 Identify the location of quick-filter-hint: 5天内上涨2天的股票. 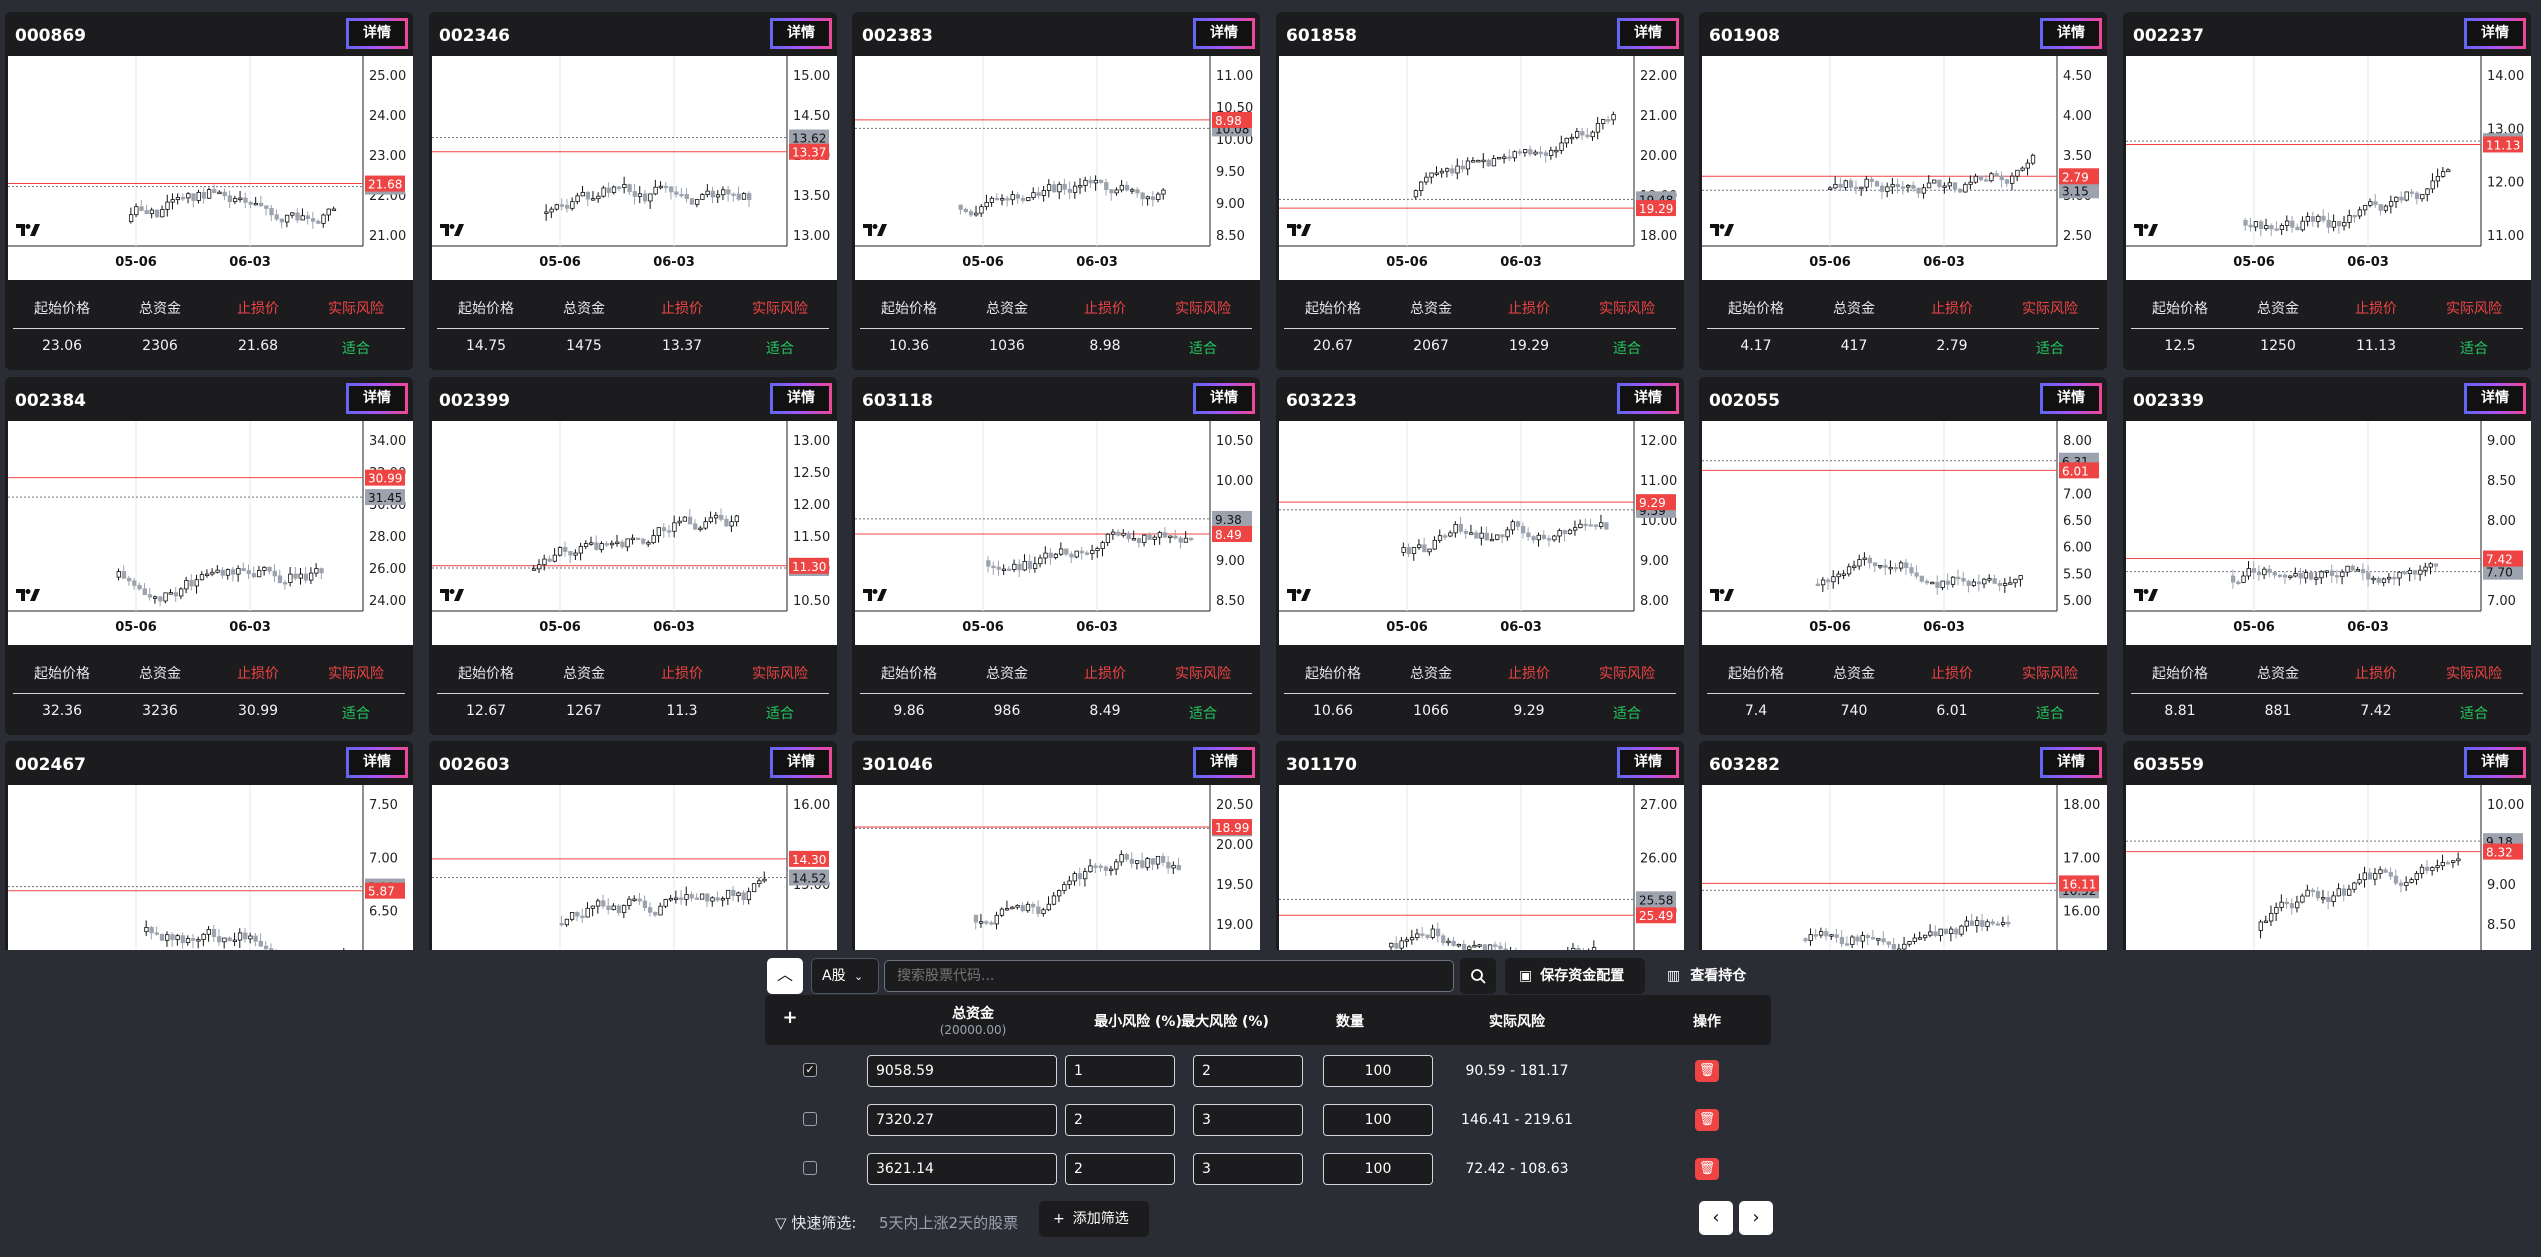
(949, 1223).